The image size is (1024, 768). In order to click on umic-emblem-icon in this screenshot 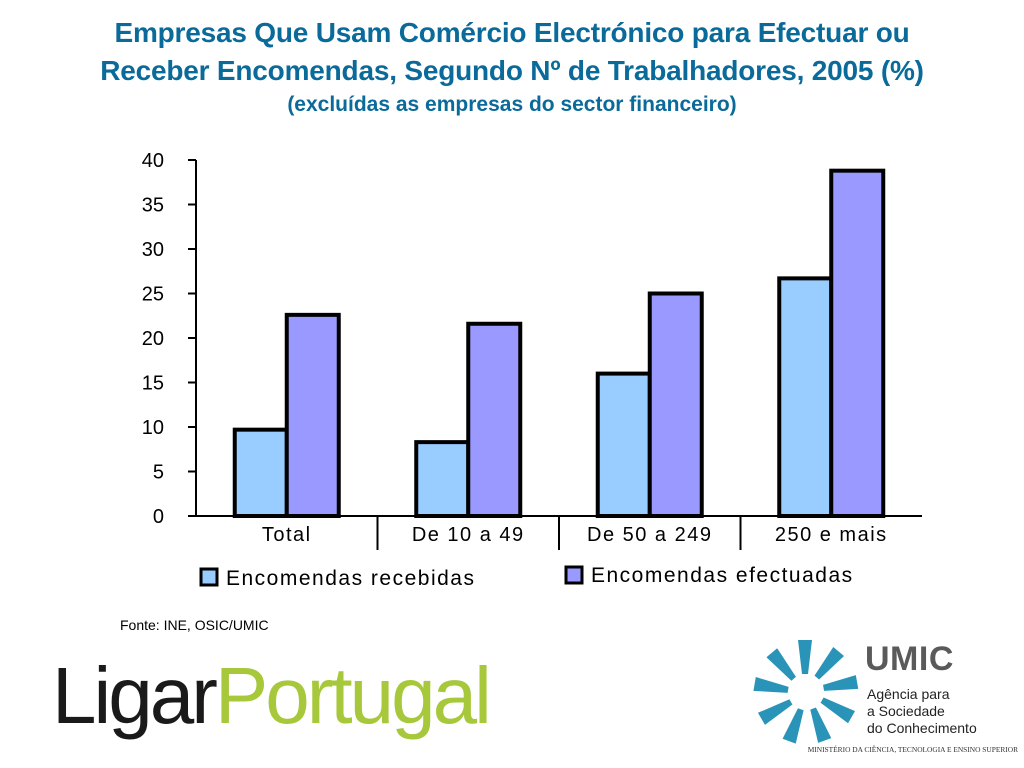, I will do `click(806, 692)`.